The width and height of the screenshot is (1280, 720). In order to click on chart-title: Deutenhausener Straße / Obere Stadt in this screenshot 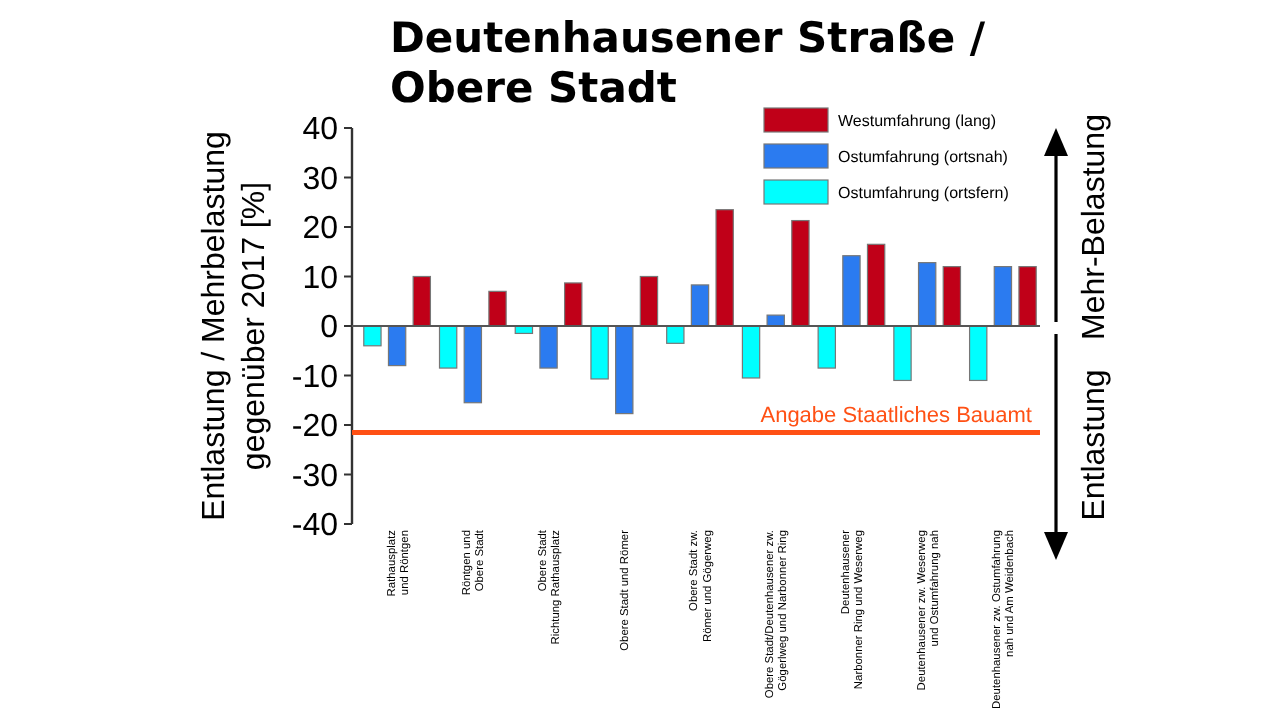, I will do `click(688, 63)`.